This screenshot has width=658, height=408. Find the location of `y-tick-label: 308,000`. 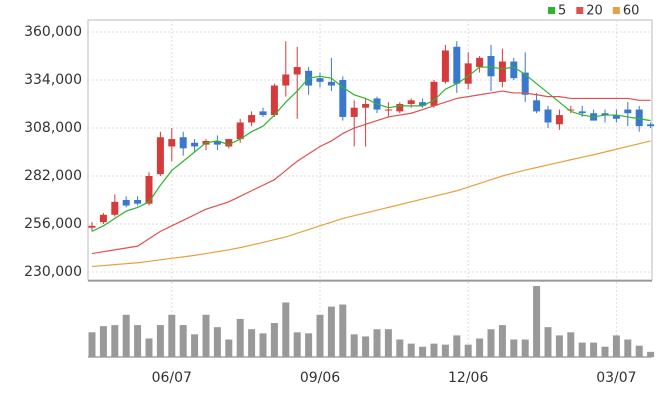

y-tick-label: 308,000 is located at coordinates (53, 128).